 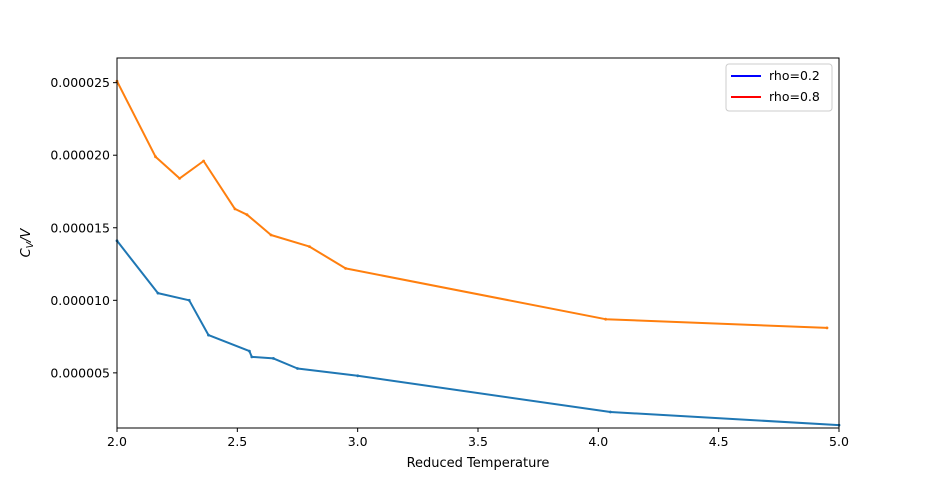 I want to click on x-axis-label: Reduced Temperature, so click(x=478, y=463).